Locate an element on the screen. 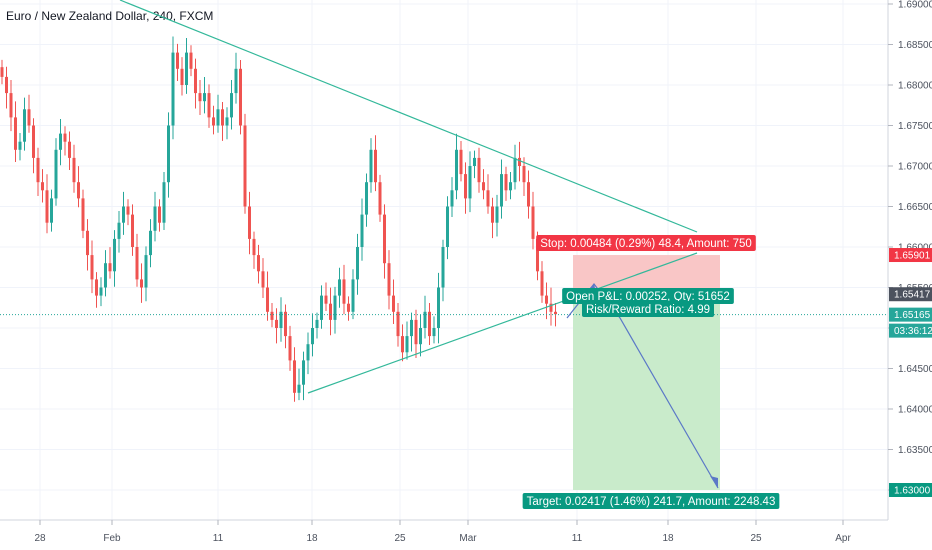  x-tick-label: Mar is located at coordinates (468, 538).